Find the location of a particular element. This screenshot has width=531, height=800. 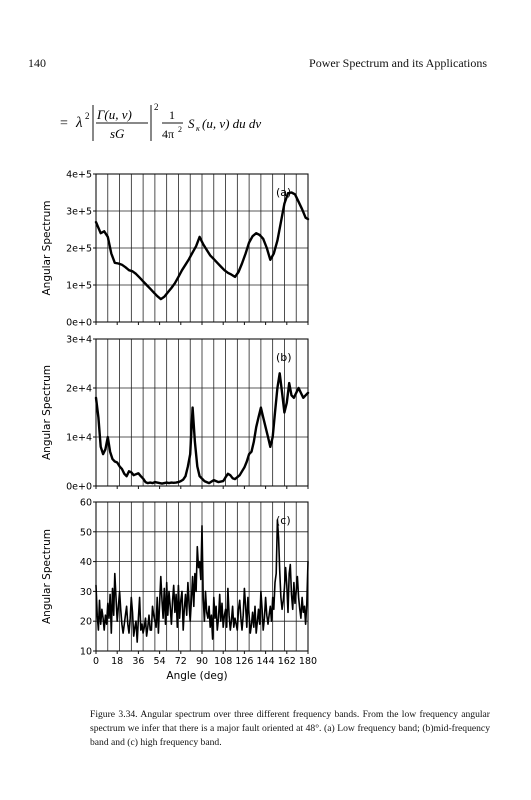

x-tick-label: 36 is located at coordinates (138, 661).